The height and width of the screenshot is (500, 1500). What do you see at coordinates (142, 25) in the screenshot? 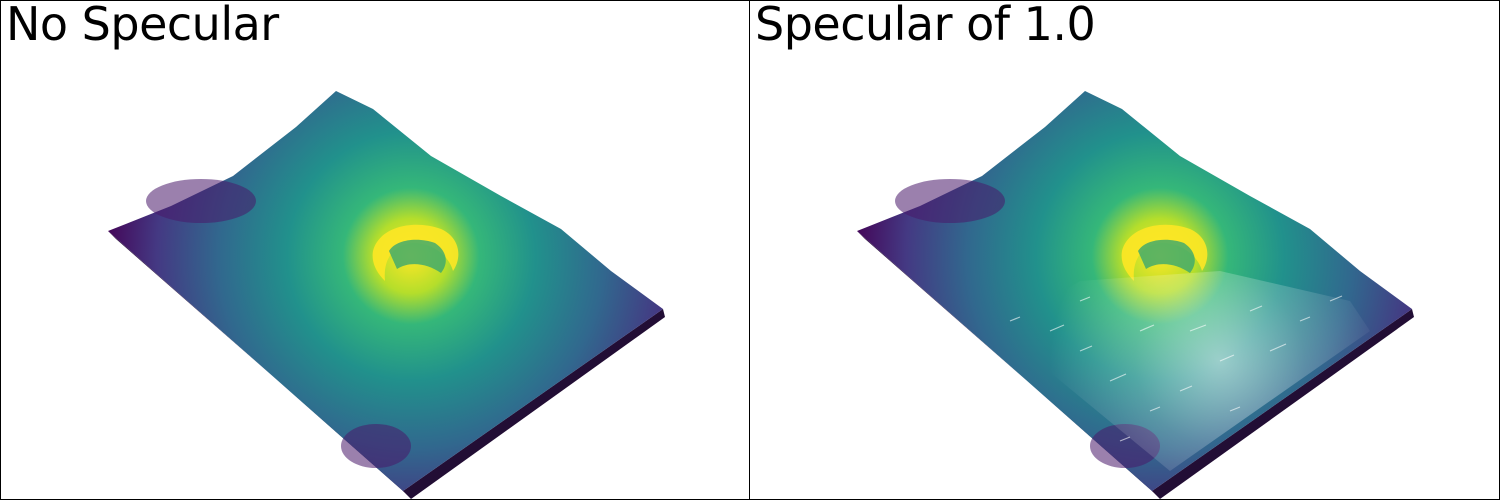
I see `viewport-title: No Specular` at bounding box center [142, 25].